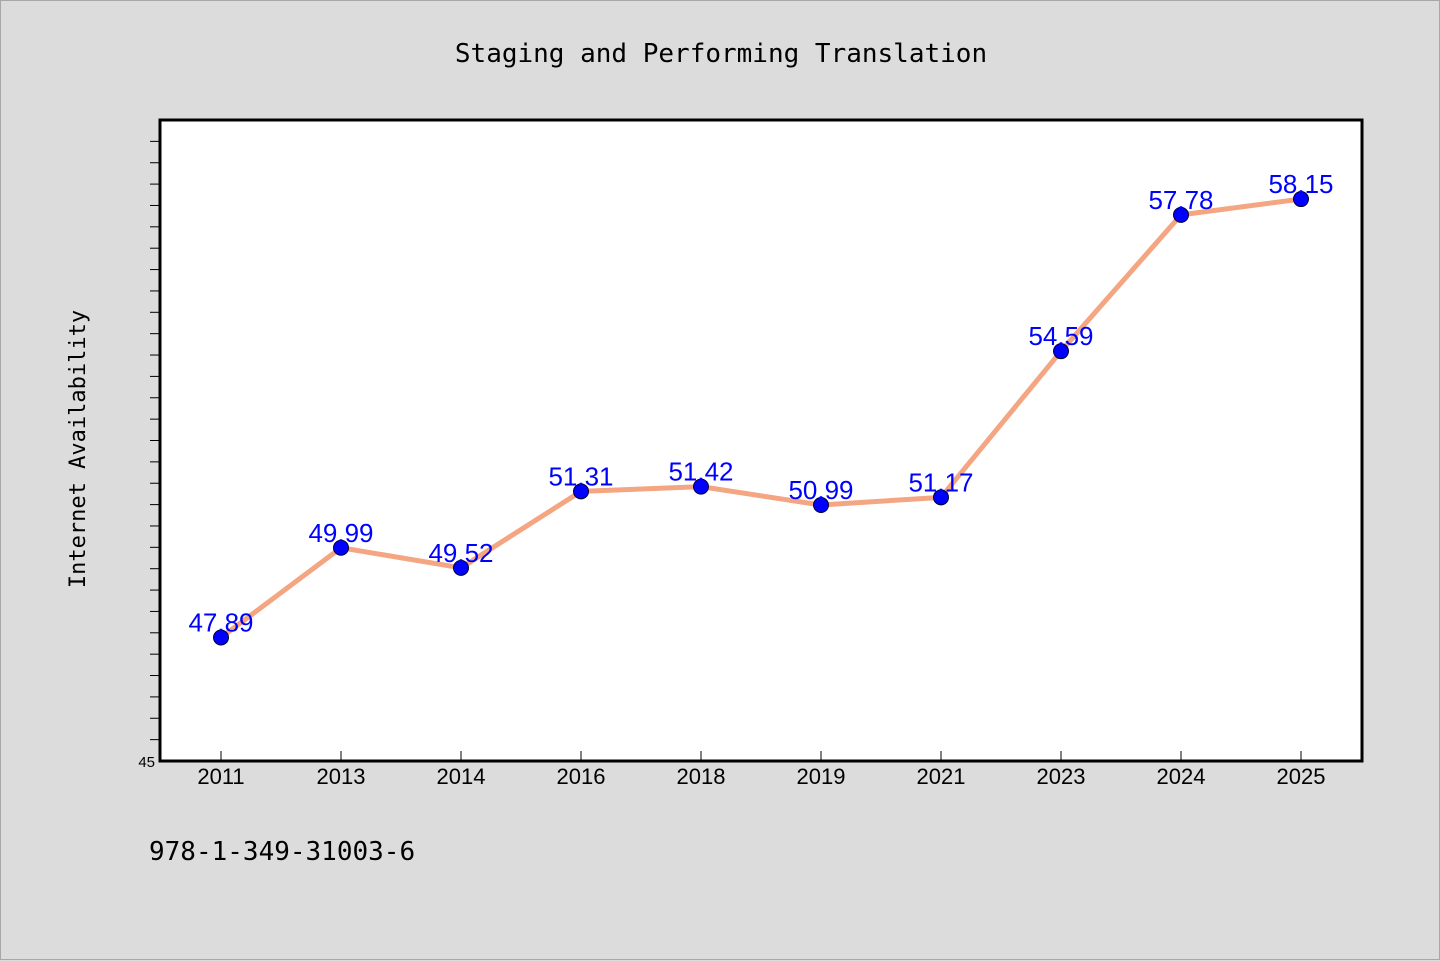  I want to click on x-tick-label: 2014, so click(461, 776).